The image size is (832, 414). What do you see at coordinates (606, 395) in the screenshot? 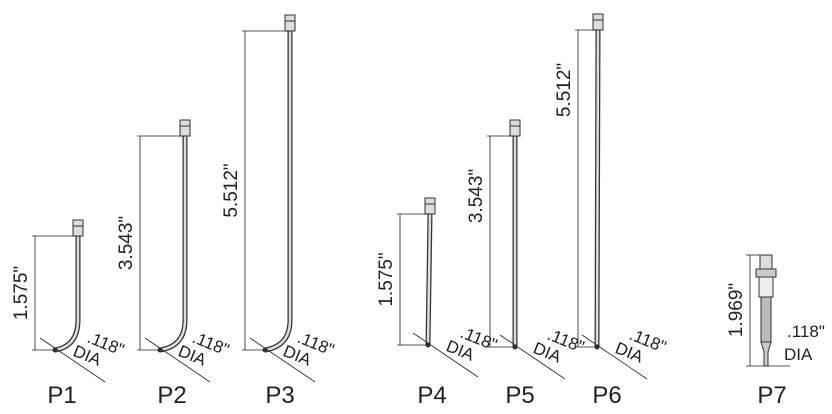
I see `probe-label: P6` at bounding box center [606, 395].